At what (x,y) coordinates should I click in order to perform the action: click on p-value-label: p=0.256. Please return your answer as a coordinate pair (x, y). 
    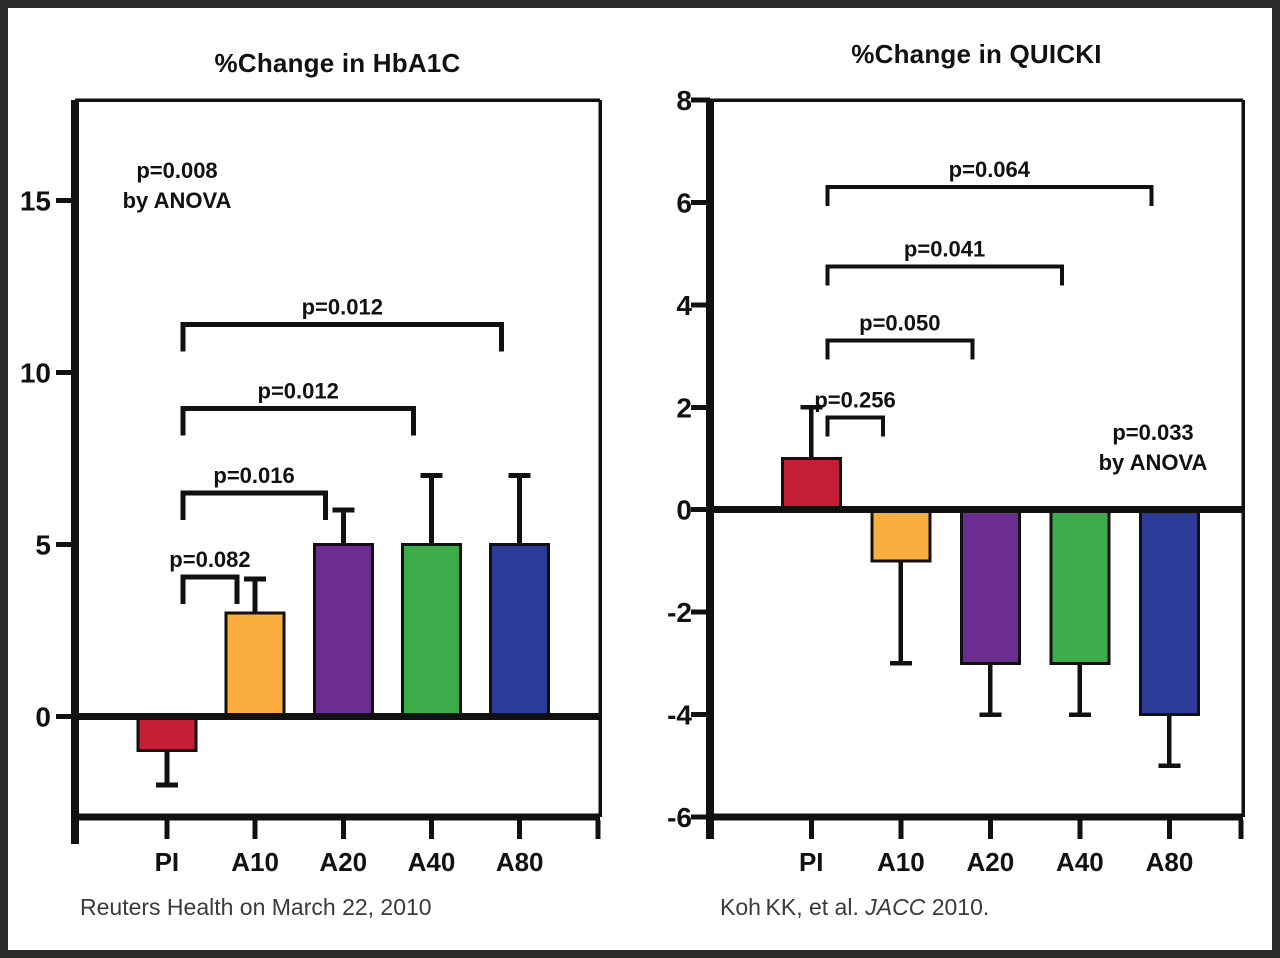
    Looking at the image, I should click on (854, 400).